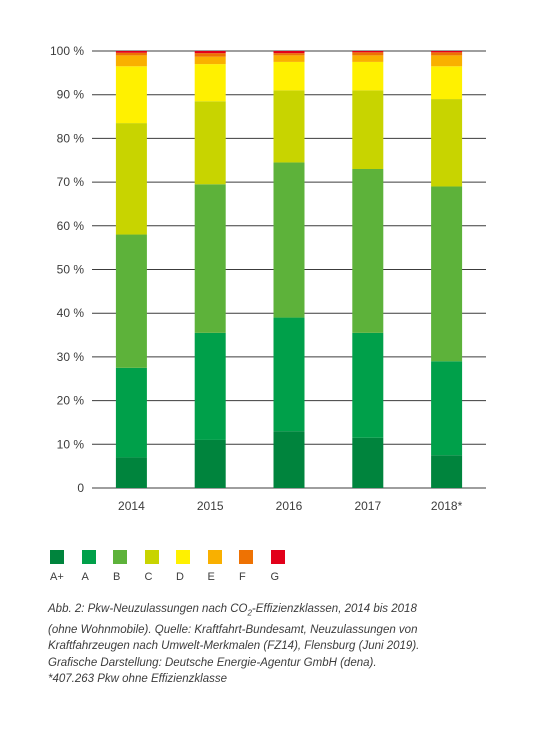 This screenshot has height=729, width=540. What do you see at coordinates (90, 566) in the screenshot?
I see `legend-item: A` at bounding box center [90, 566].